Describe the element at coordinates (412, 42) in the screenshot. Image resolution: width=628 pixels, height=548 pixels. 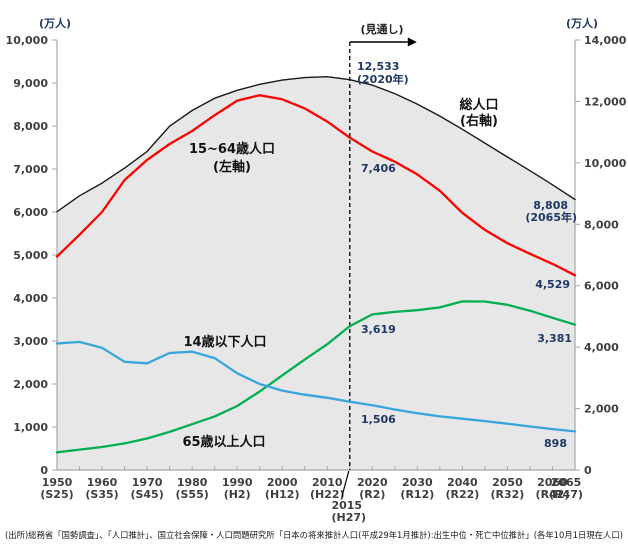
I see `forecast-arrow-head` at that location.